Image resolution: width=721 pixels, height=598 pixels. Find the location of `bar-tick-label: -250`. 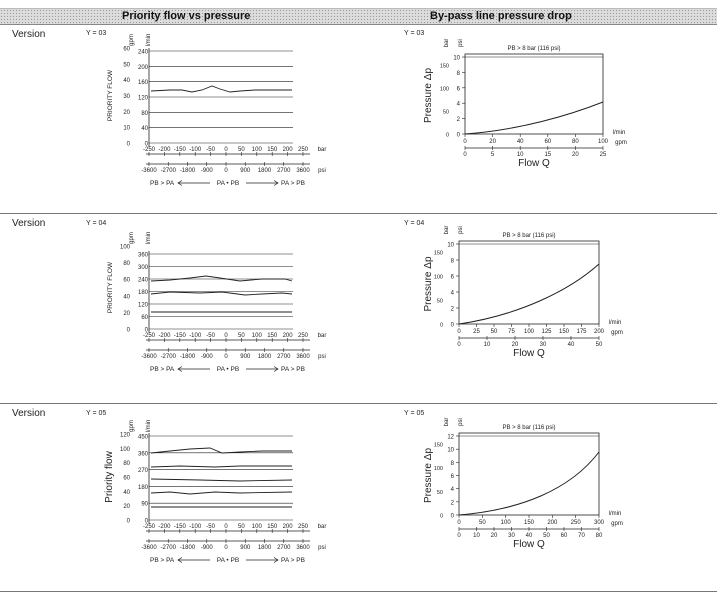

bar-tick-label: -250 is located at coordinates (149, 527).